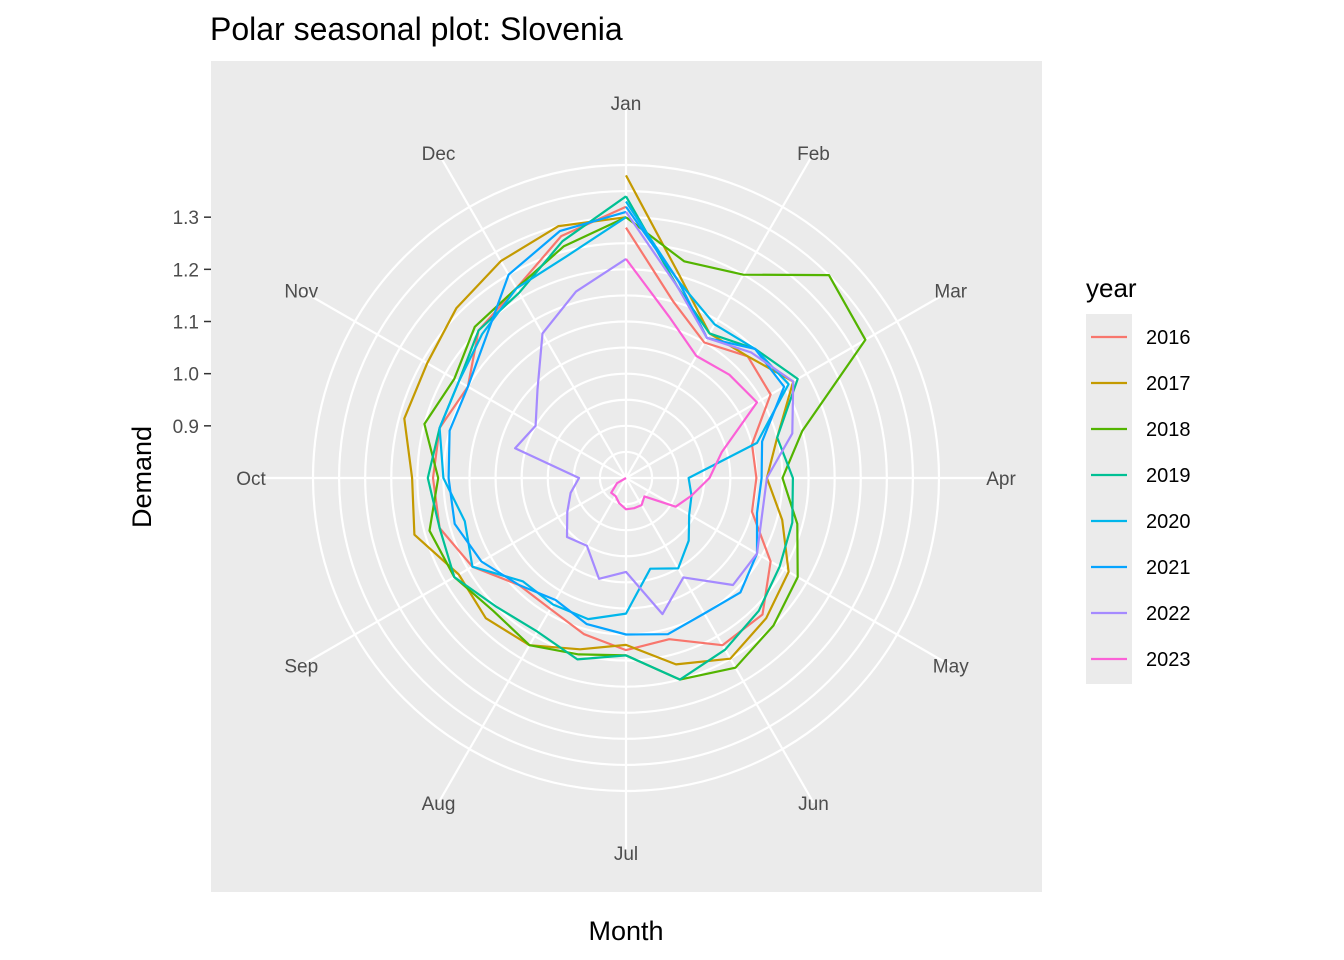 This screenshot has width=1344, height=960. I want to click on legend-label: 2022, so click(1168, 614).